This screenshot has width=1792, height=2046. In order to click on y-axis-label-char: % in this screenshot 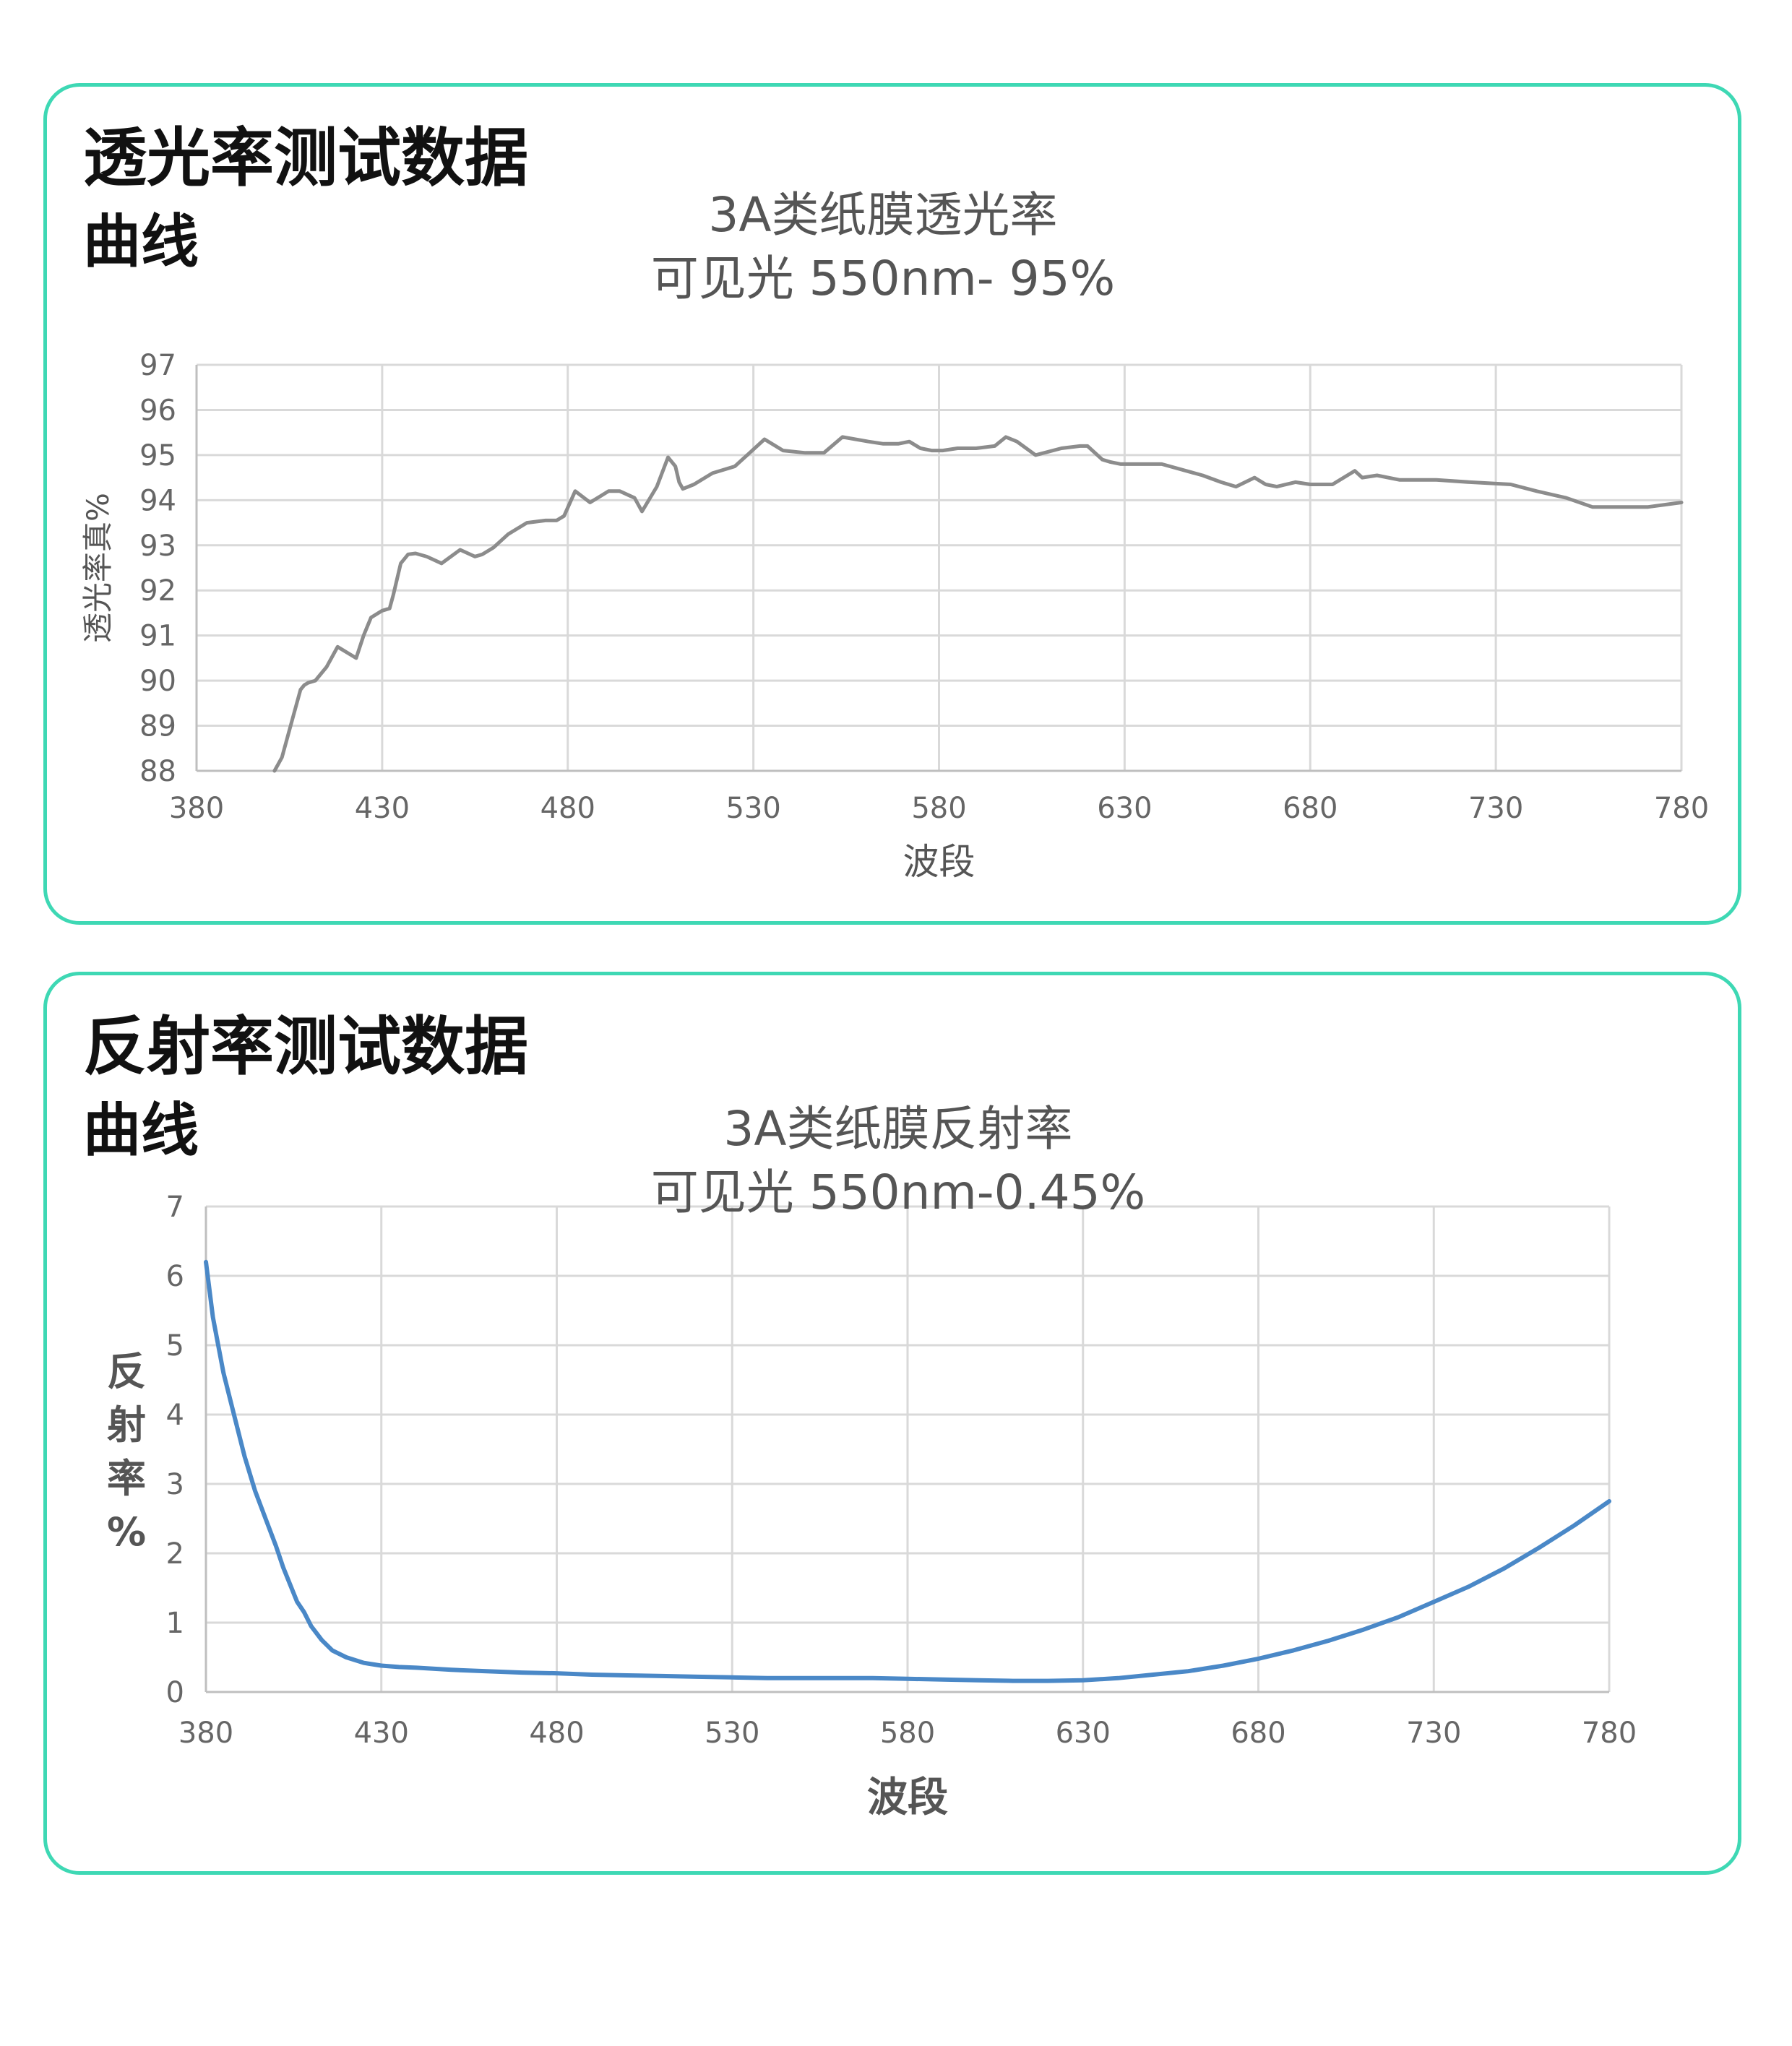, I will do `click(126, 1532)`.